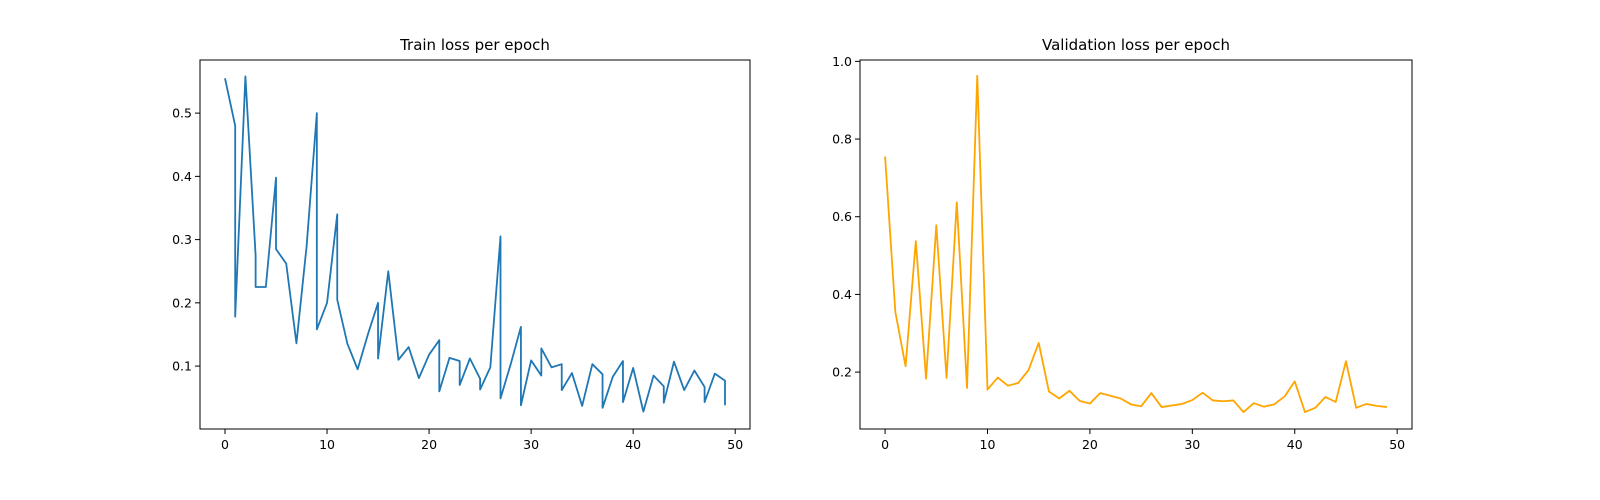 This screenshot has height=500, width=1600. What do you see at coordinates (633, 444) in the screenshot?
I see `train-x-tick-label: 40` at bounding box center [633, 444].